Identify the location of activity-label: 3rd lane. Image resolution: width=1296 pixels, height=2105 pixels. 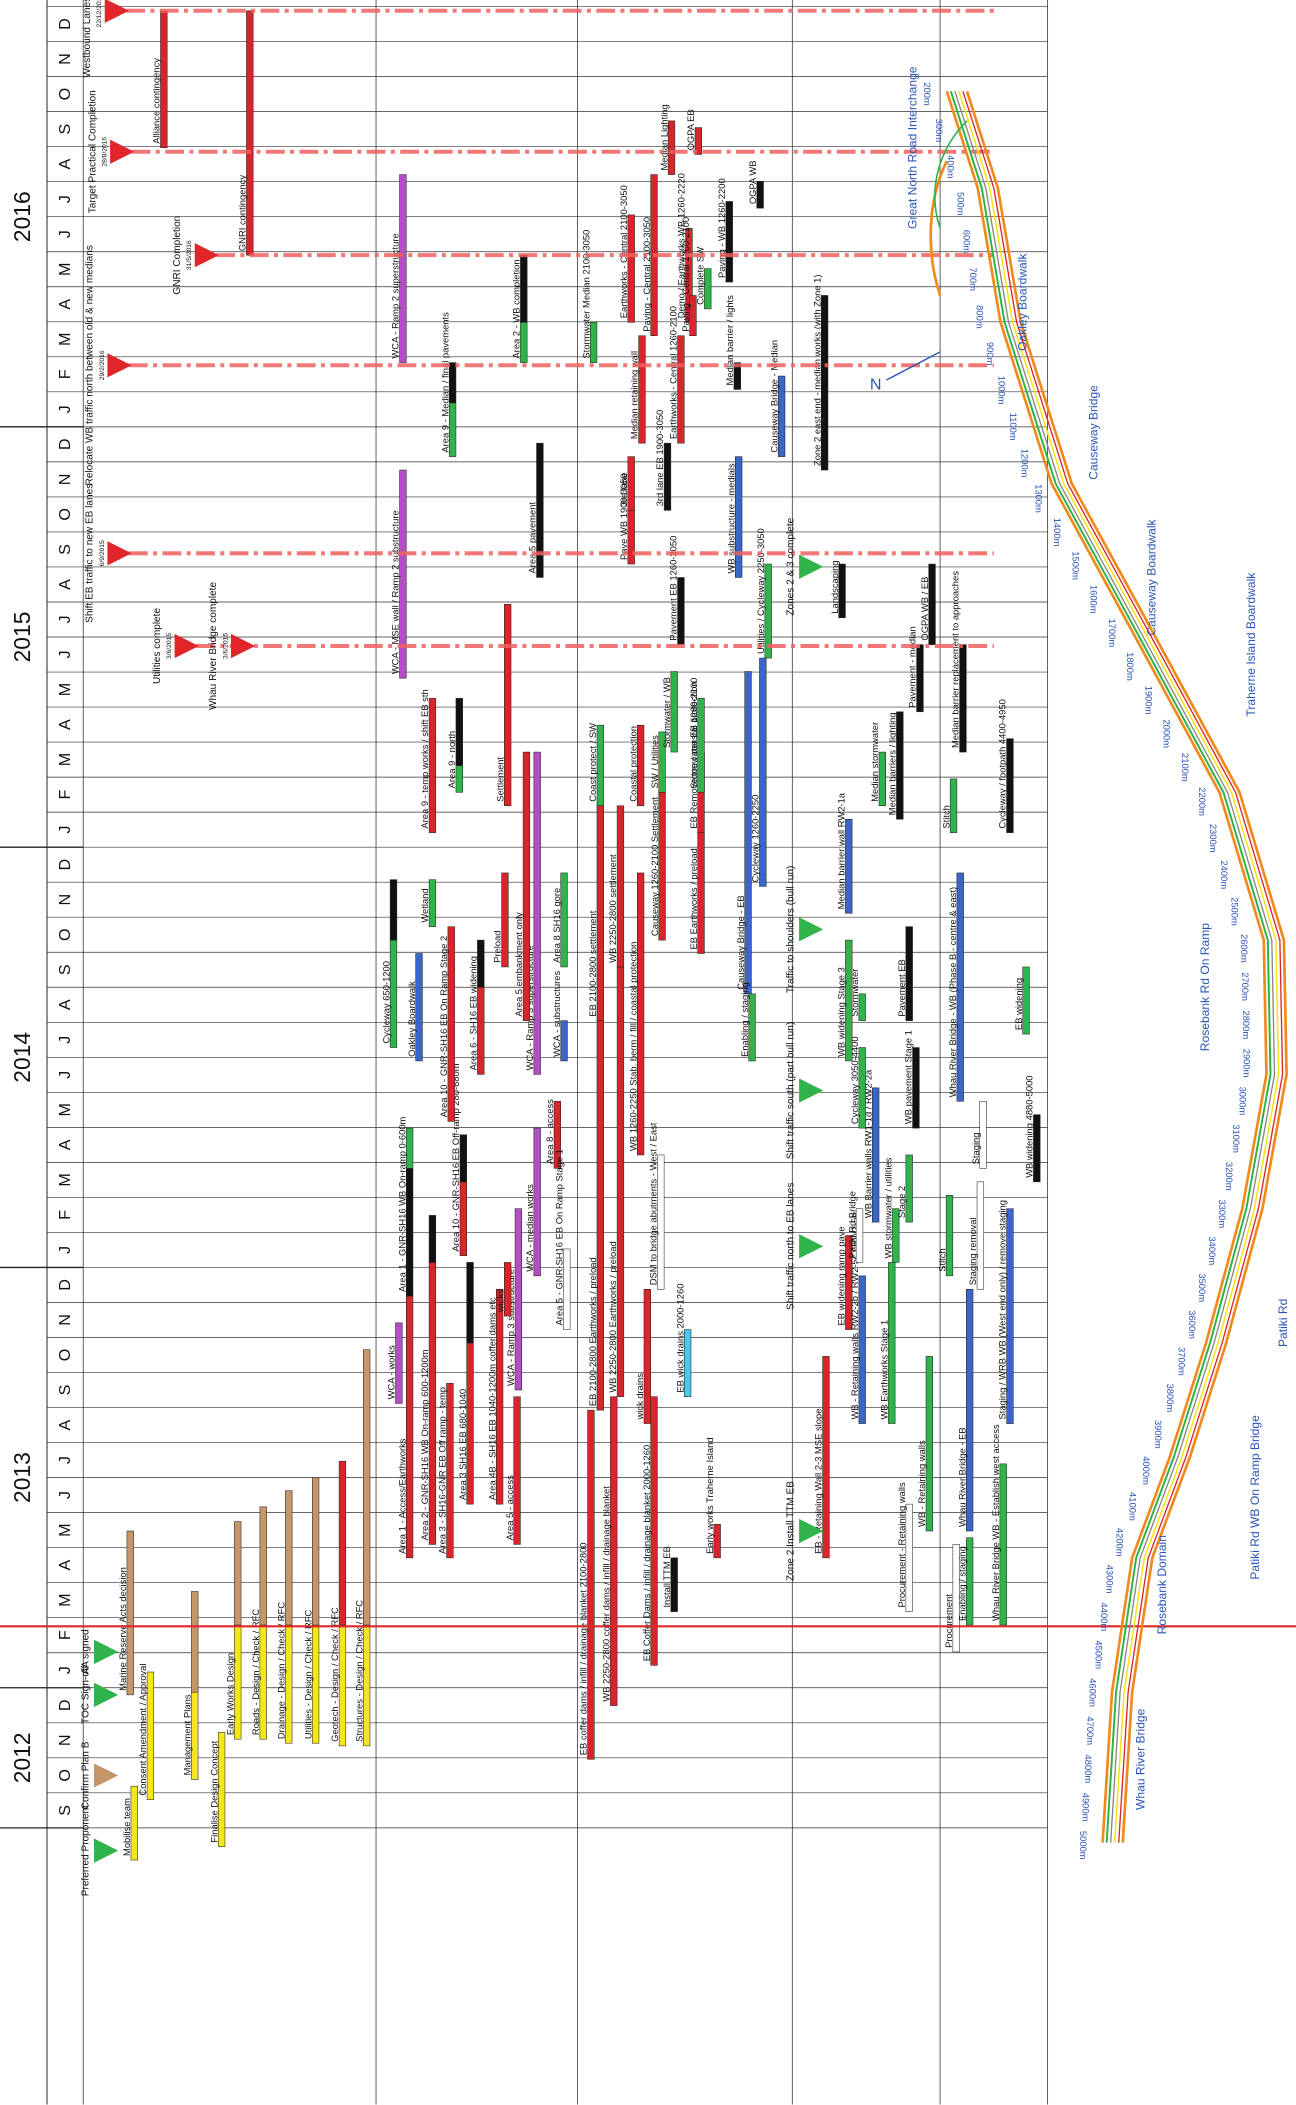
(623, 489).